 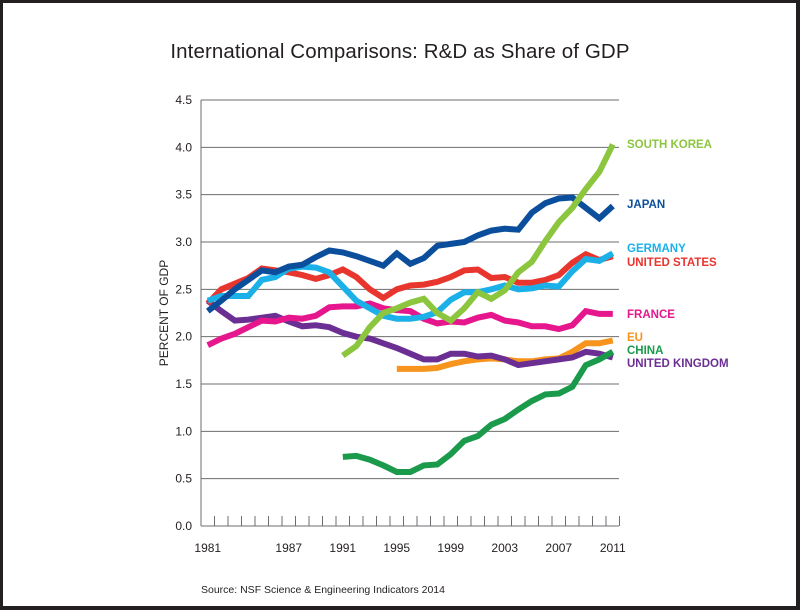 What do you see at coordinates (651, 315) in the screenshot?
I see `series-label-france: FRANCE` at bounding box center [651, 315].